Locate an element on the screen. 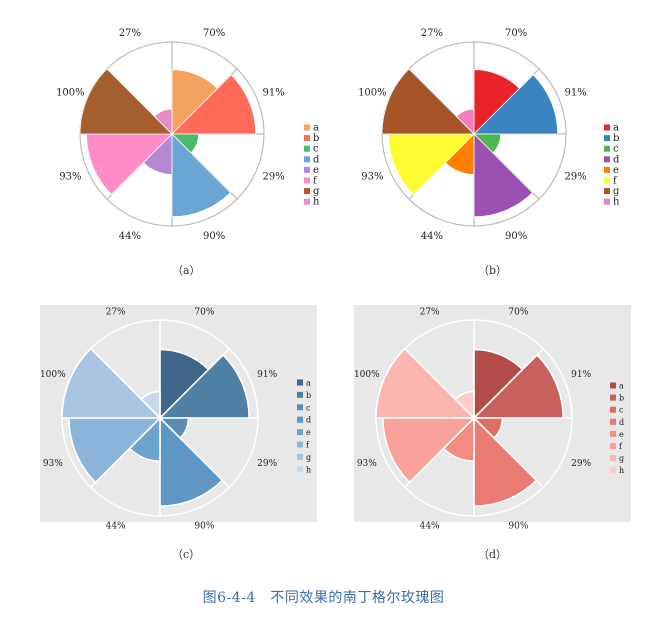 The width and height of the screenshot is (647, 619). panel-label-a: （a） is located at coordinates (186, 270).